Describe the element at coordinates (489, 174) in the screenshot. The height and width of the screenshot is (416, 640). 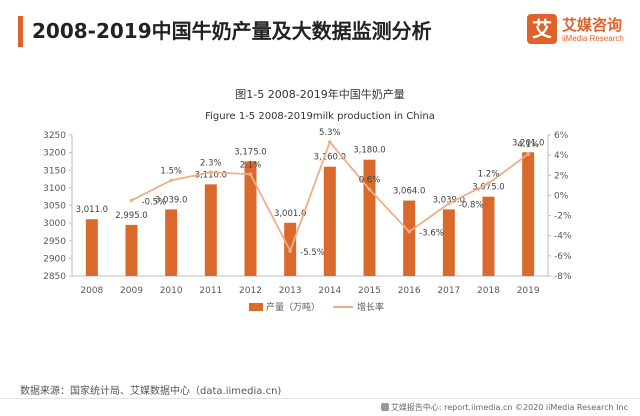
I see `growth-rate-label: 1.2%` at that location.